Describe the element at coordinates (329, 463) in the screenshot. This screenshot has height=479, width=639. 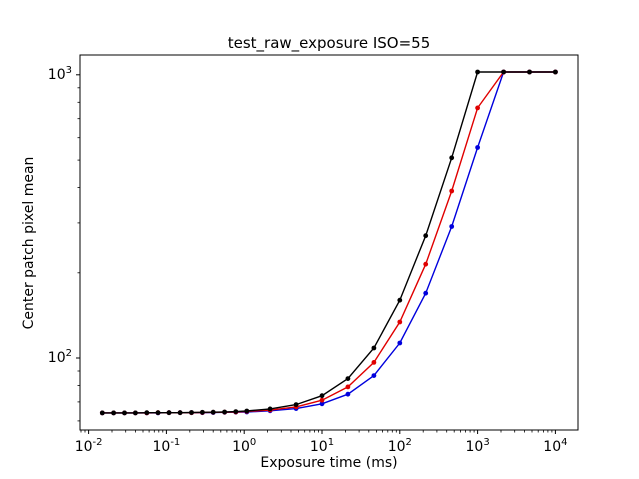
I see `x-axis-label: Exposure time (ms)` at that location.